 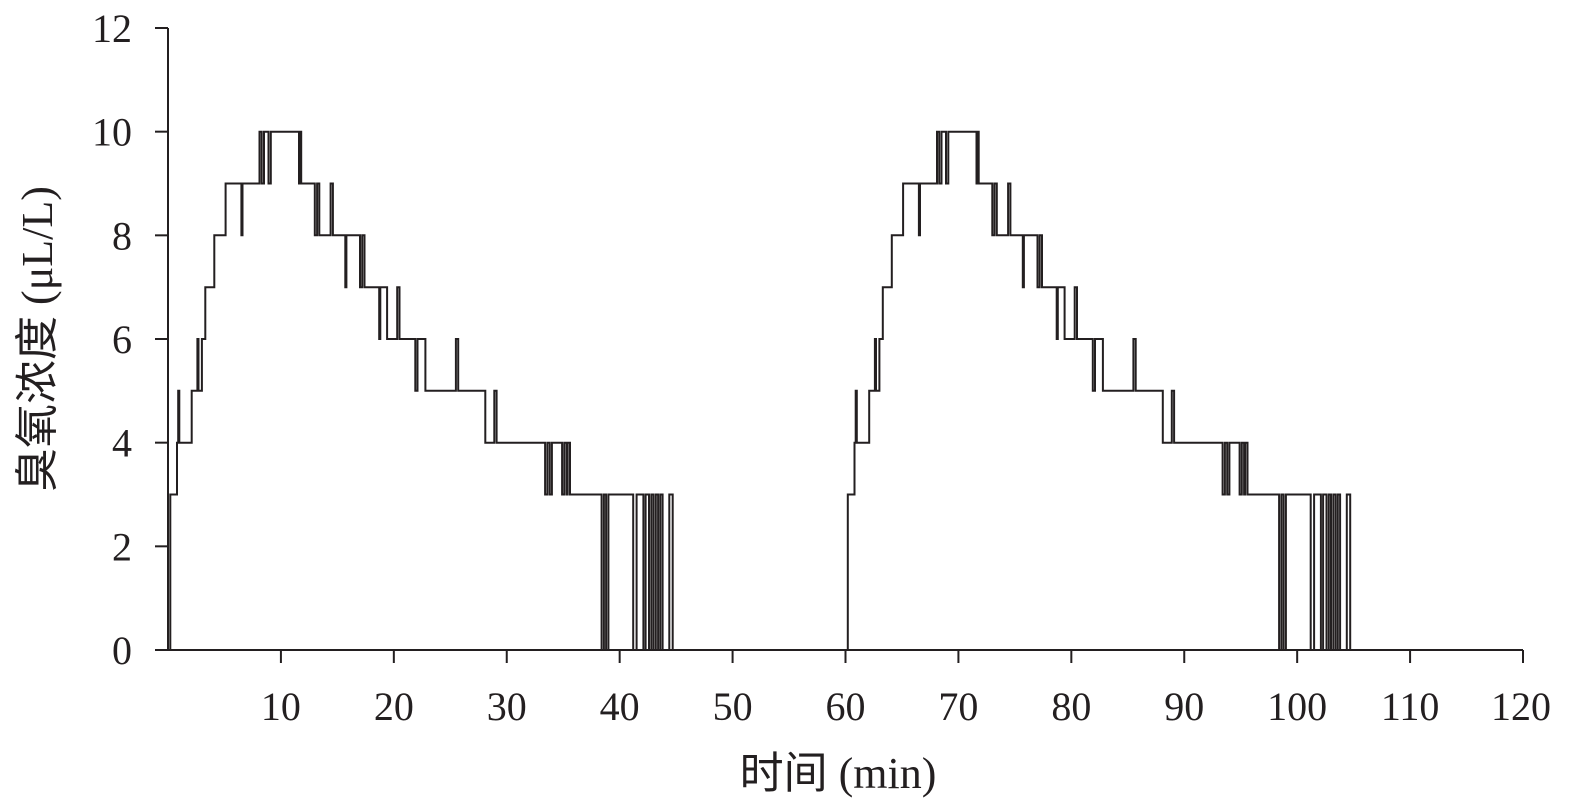 What do you see at coordinates (846, 706) in the screenshot?
I see `x-tick-label: 60` at bounding box center [846, 706].